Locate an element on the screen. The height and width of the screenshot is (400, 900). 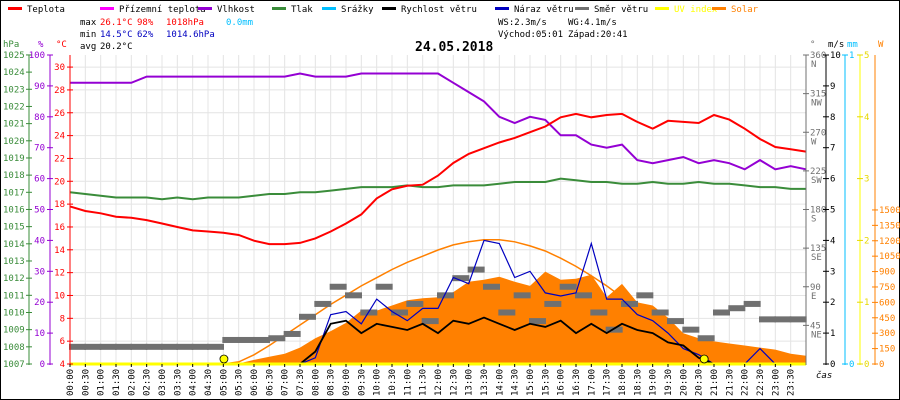
wind-tick-label: 10 is located at coordinates (835, 56).